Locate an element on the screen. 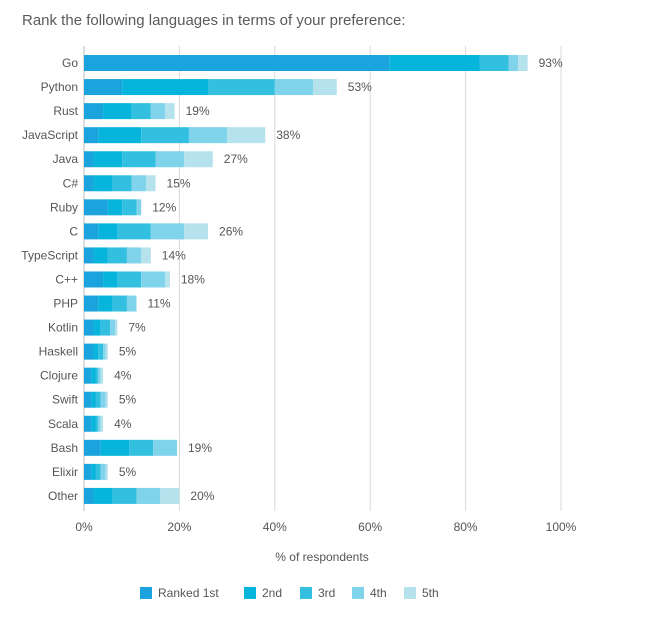  category-label: Ruby is located at coordinates (64, 207).